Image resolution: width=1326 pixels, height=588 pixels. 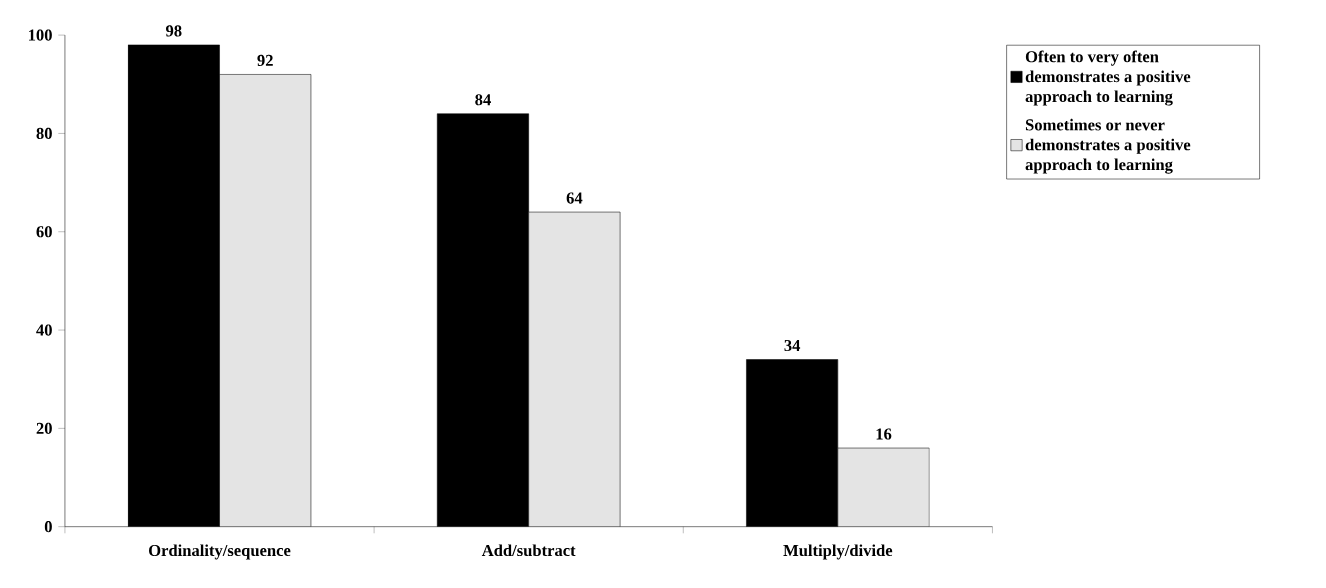 I want to click on legend-label: Sometimes or never demonstrates a positive approach to learning, so click(x=1108, y=146).